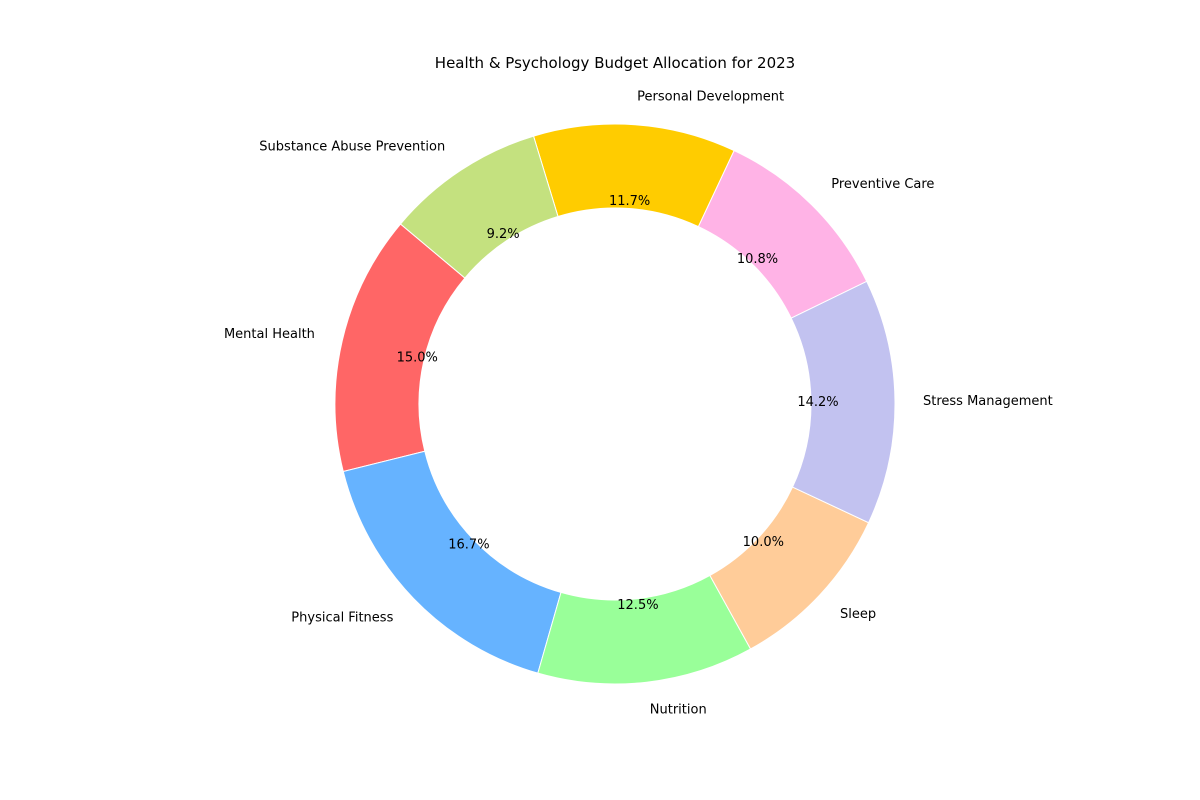  Describe the element at coordinates (269, 334) in the screenshot. I see `slice-label-mental-health: Mental Health` at that location.